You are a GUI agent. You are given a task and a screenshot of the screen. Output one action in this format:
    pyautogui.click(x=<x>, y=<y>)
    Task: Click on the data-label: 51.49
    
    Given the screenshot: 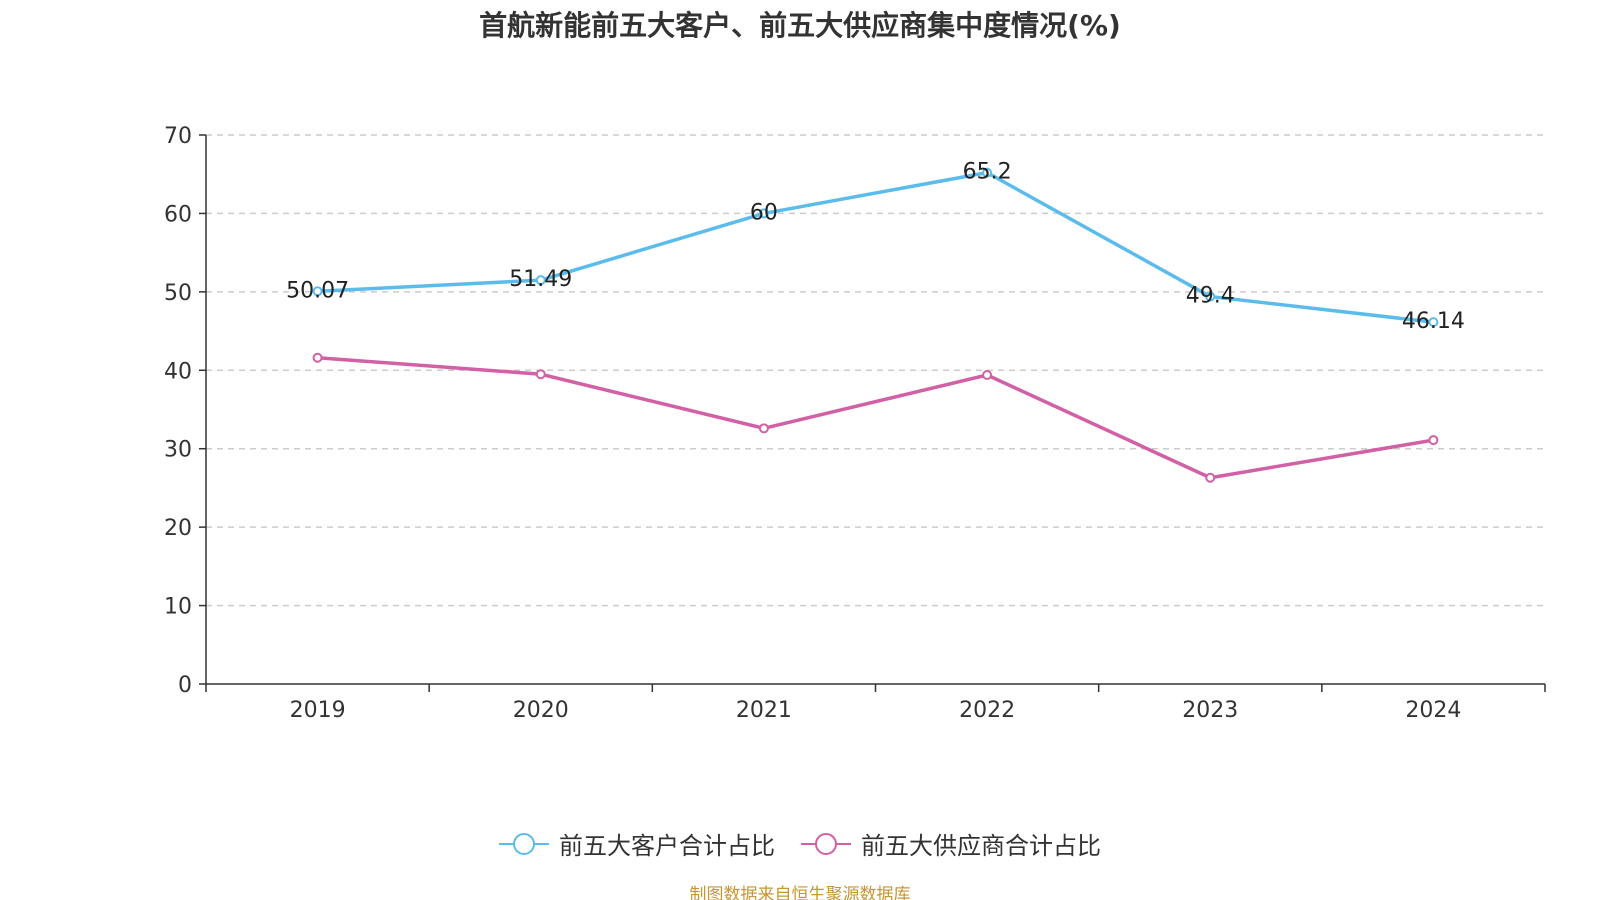 What is the action you would take?
    pyautogui.click(x=540, y=279)
    